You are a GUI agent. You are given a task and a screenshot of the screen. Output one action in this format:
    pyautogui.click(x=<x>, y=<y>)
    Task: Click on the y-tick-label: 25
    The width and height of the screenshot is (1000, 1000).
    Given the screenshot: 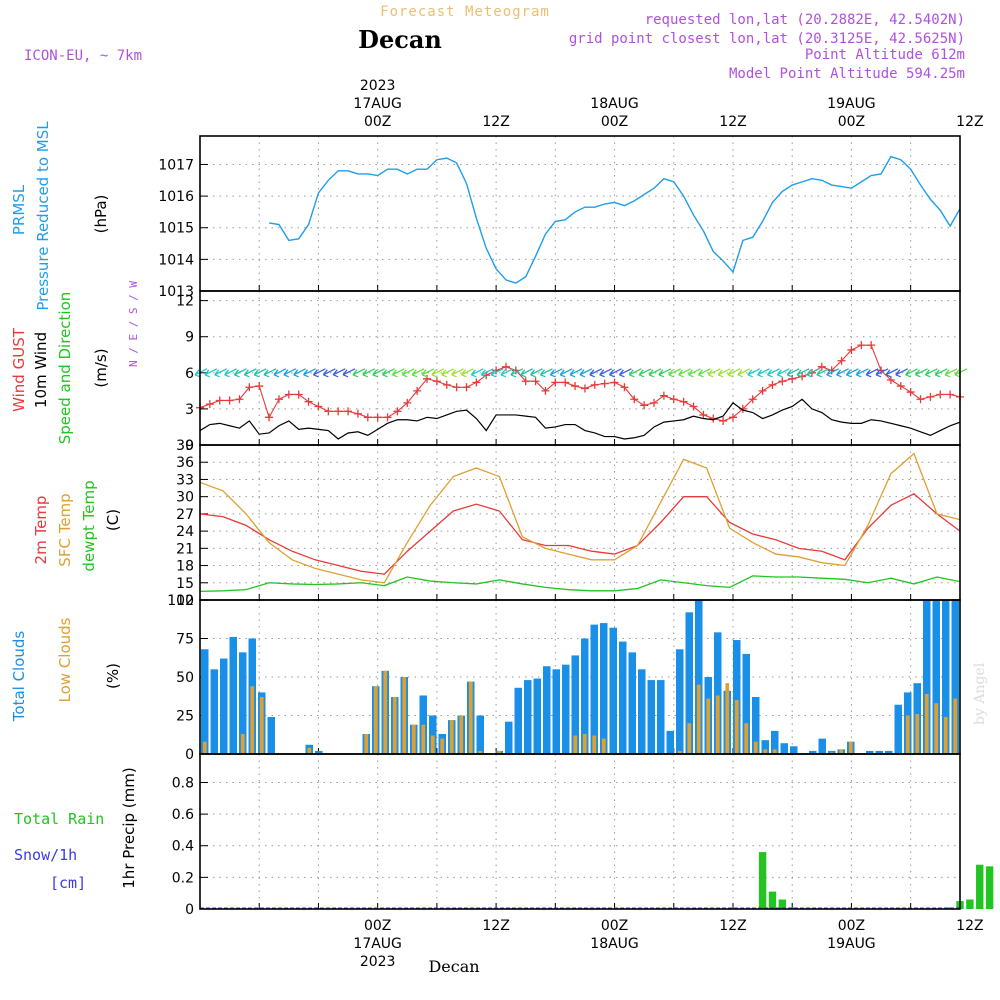 What is the action you would take?
    pyautogui.click(x=185, y=717)
    